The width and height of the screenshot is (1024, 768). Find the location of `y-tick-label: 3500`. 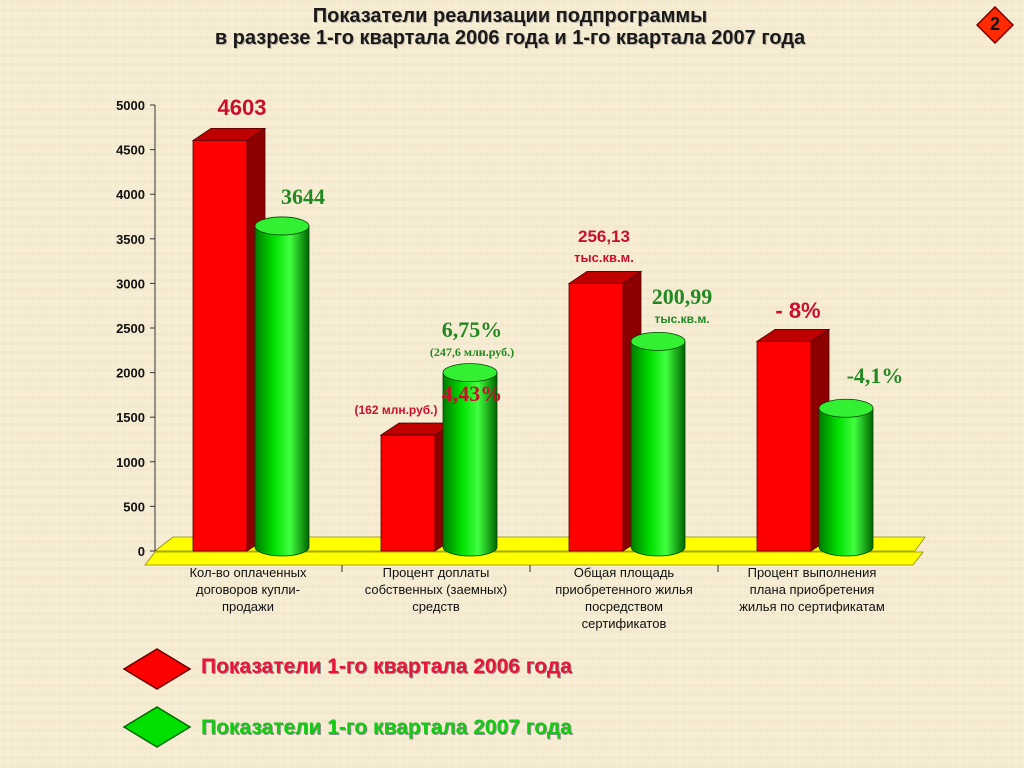

y-tick-label: 3500 is located at coordinates (130, 239).